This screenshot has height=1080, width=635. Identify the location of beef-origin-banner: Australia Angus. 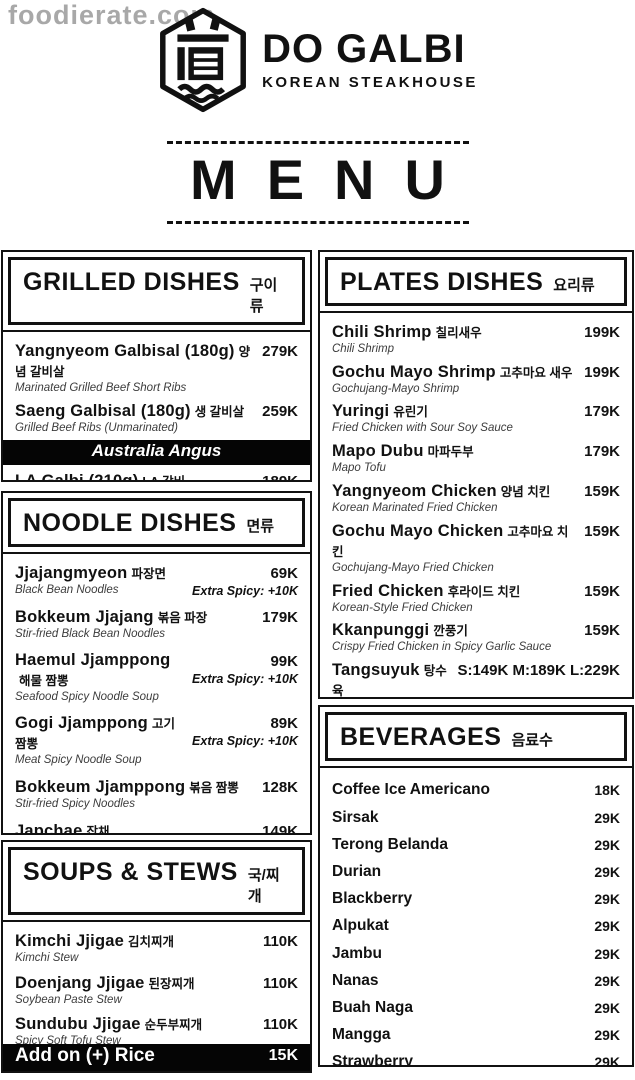
(156, 453).